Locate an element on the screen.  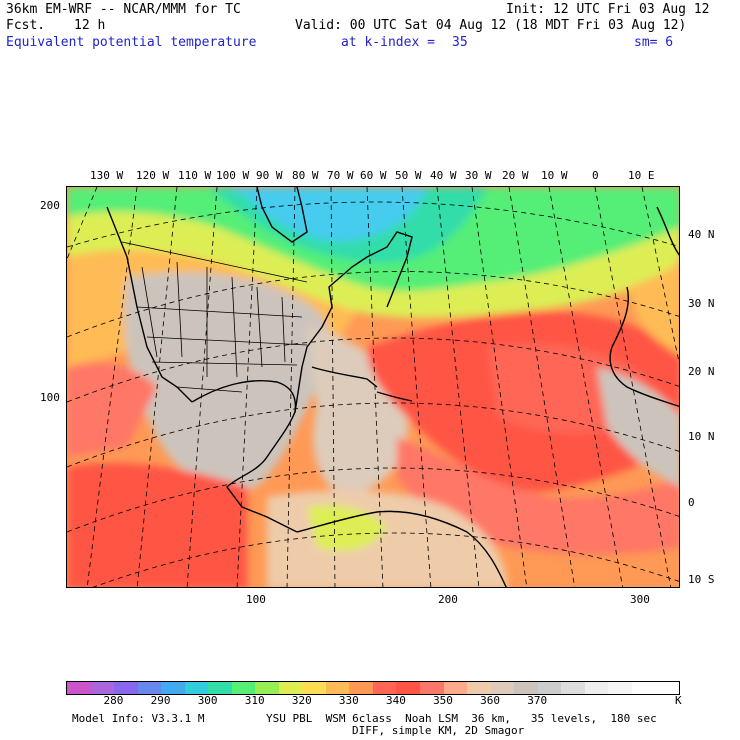
colorbar-tick-label: 330 is located at coordinates (348, 700).